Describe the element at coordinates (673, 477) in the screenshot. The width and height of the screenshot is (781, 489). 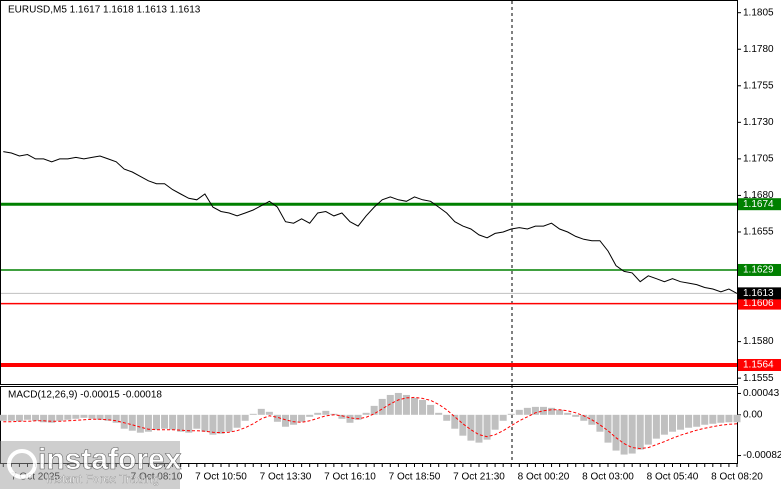
I see `x-tick-label: 8 Oct 05:40` at that location.